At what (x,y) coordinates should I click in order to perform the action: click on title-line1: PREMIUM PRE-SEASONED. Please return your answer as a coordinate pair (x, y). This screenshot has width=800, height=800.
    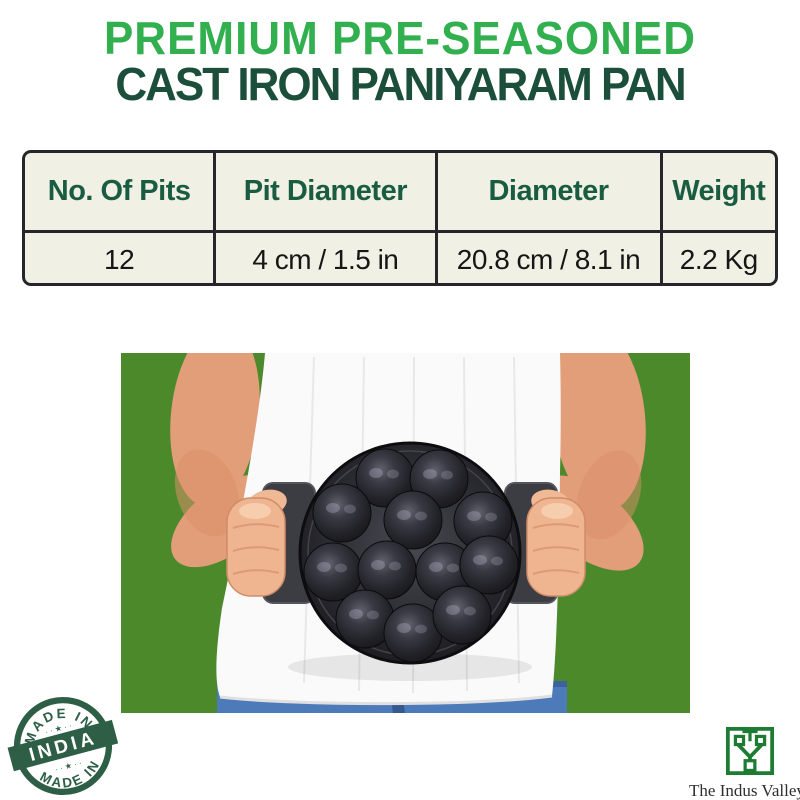
    Looking at the image, I should click on (400, 38).